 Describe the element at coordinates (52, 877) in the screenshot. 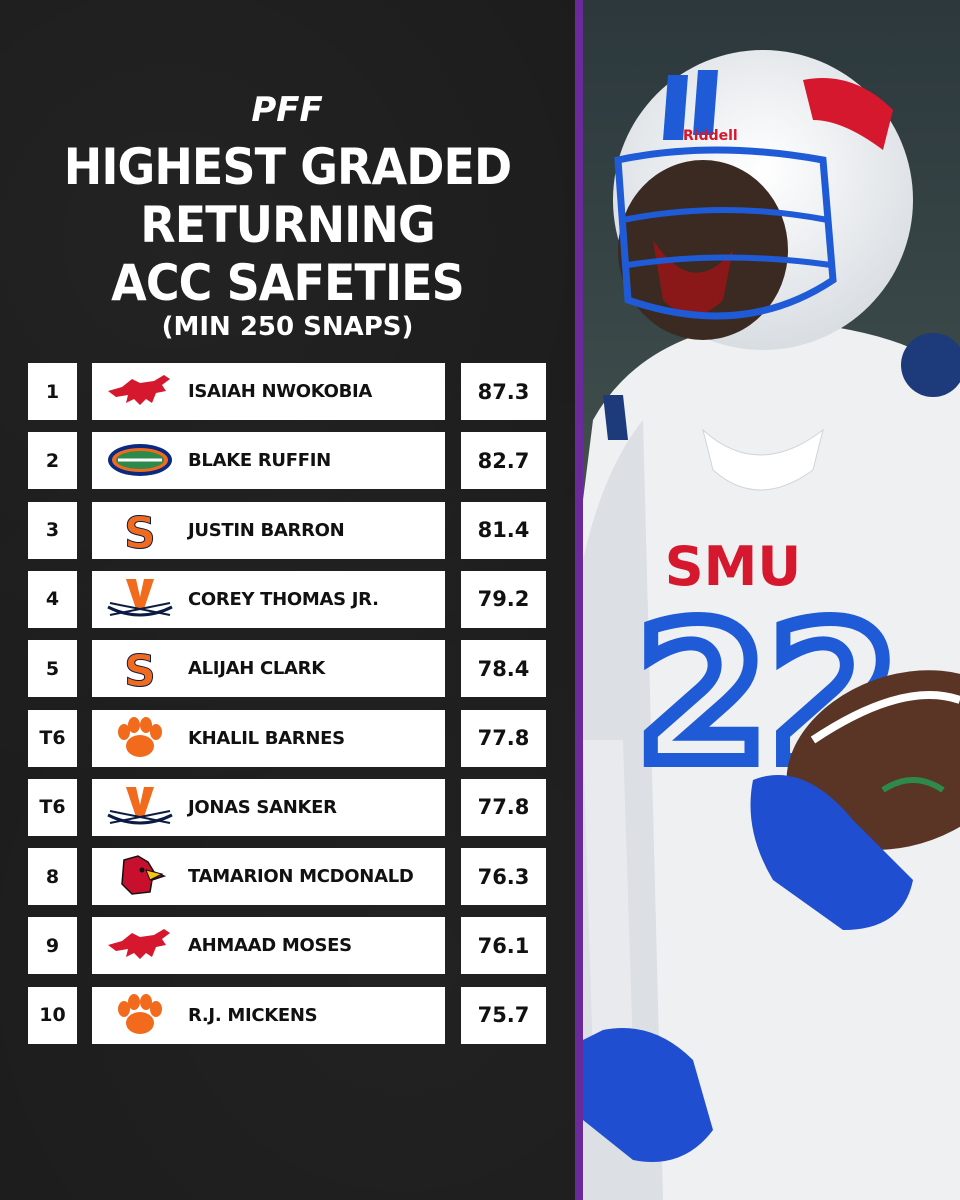

I see `rank-cell: 8` at that location.